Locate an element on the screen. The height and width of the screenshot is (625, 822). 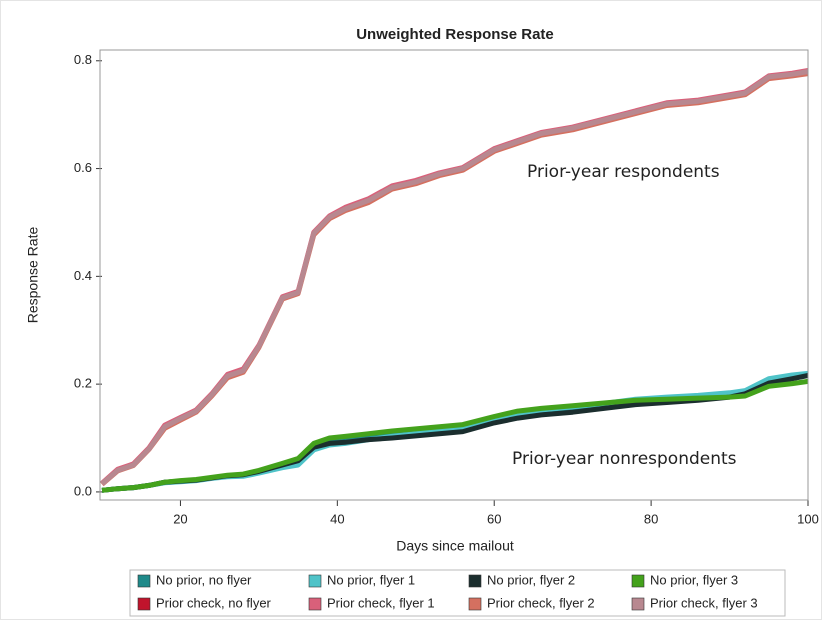
legend-label: No prior, flyer 1 is located at coordinates (371, 579).